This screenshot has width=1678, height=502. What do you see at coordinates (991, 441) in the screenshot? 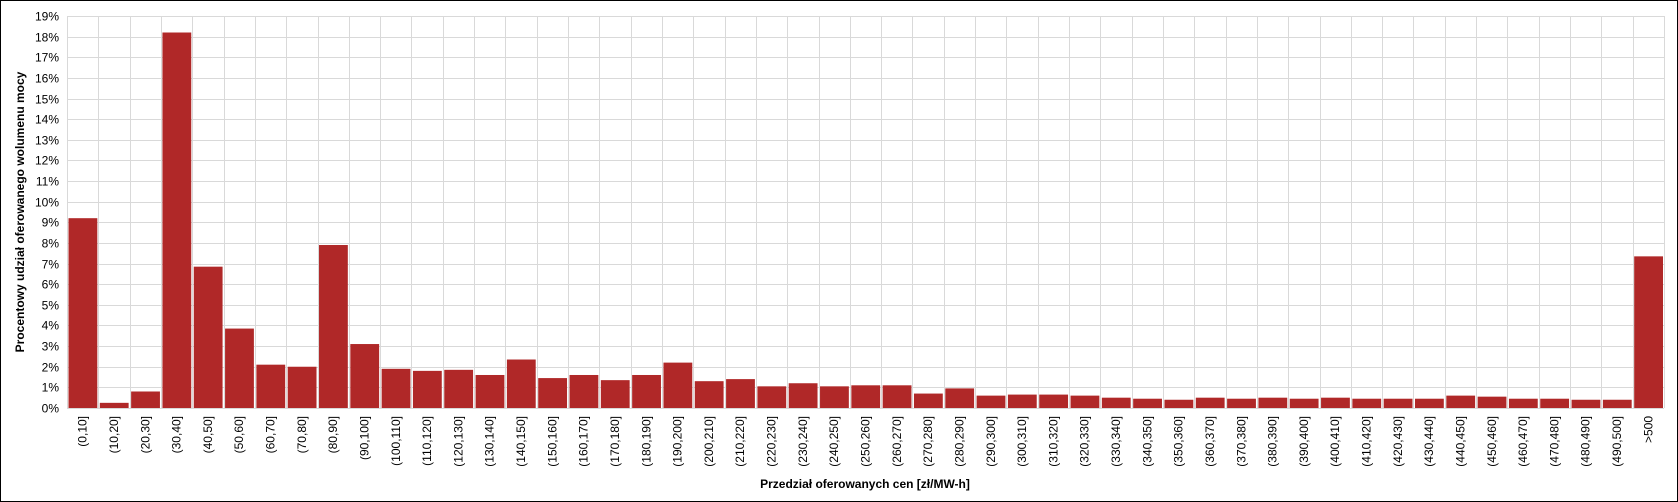
I see `x-tick-label: (290,300]` at bounding box center [991, 441].